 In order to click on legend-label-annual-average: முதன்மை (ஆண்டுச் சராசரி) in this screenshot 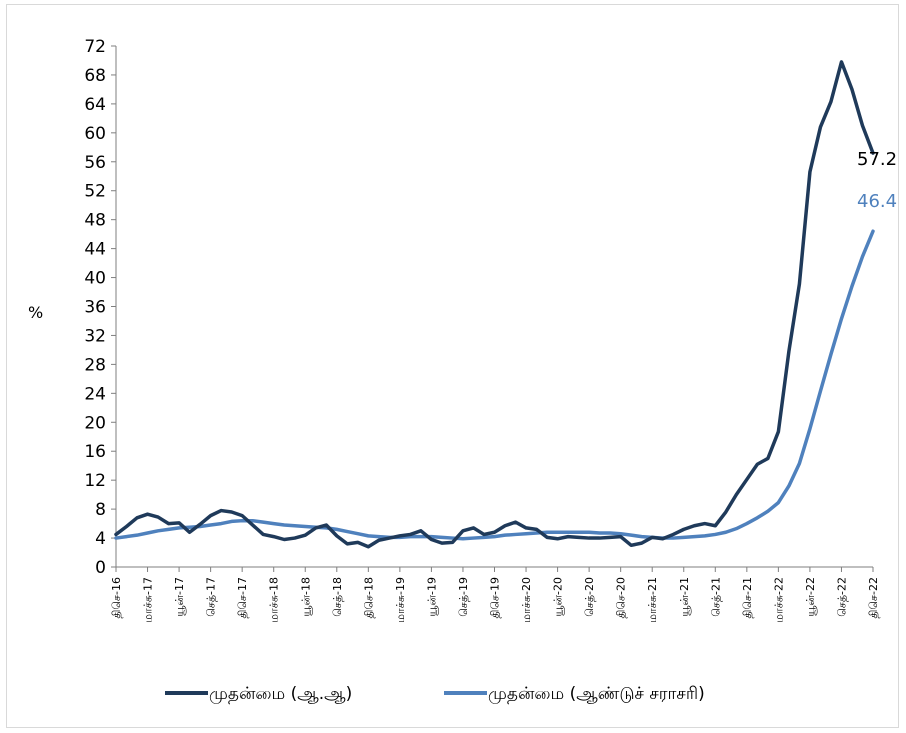, I will do `click(596, 694)`.